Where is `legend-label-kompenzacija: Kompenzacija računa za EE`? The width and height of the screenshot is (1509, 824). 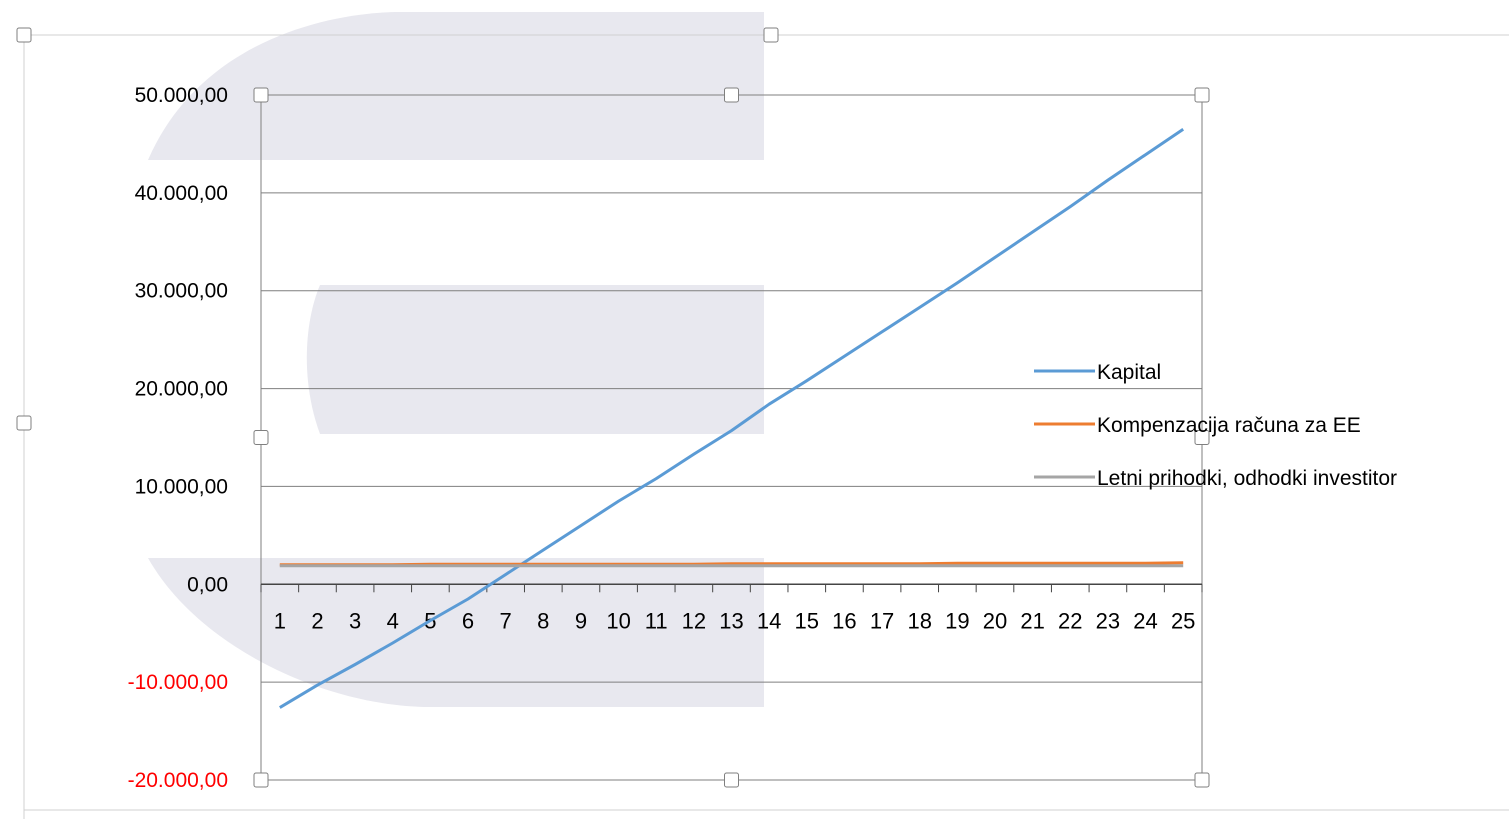
legend-label-kompenzacija: Kompenzacija računa za EE is located at coordinates (1229, 425).